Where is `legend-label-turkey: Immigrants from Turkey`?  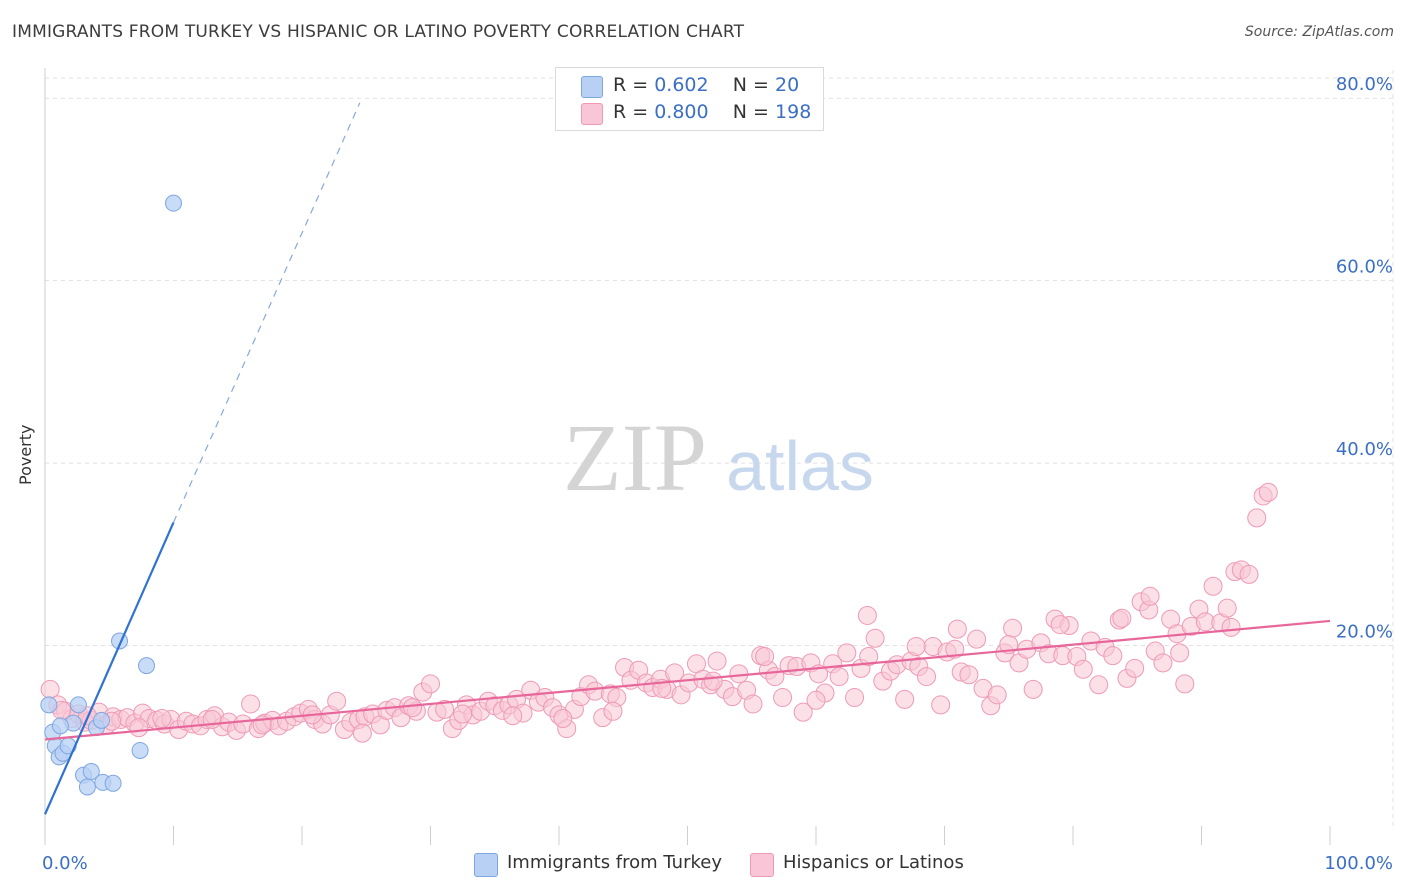
legend-label-turkey: Immigrants from Turkey is located at coordinates (614, 862).